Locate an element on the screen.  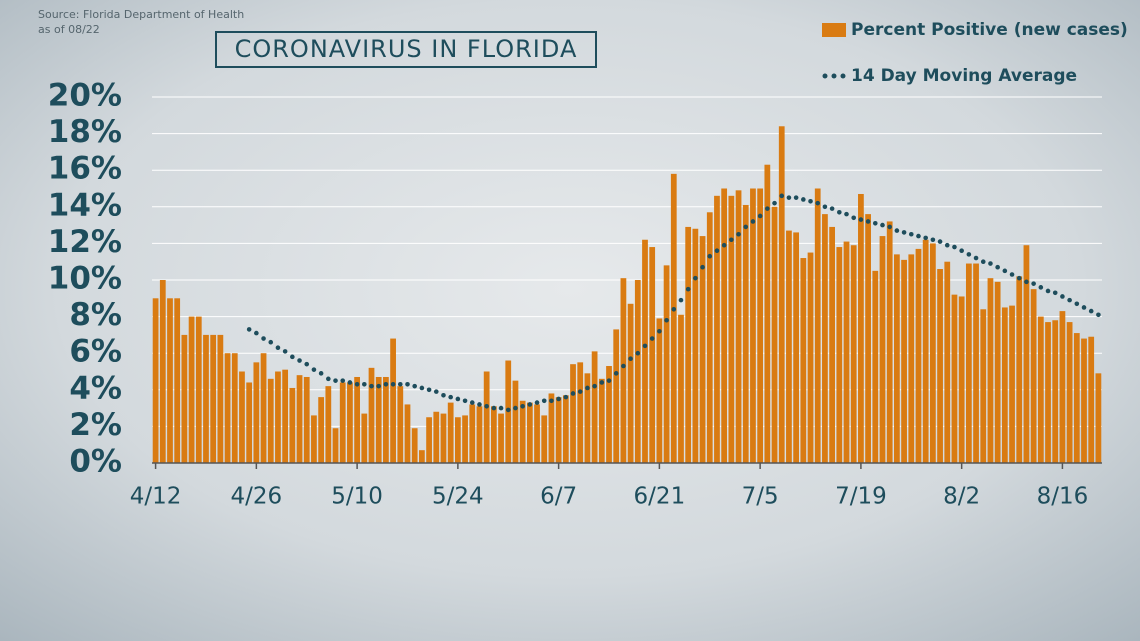
x-tick-label: 8/16 is located at coordinates (1063, 497).